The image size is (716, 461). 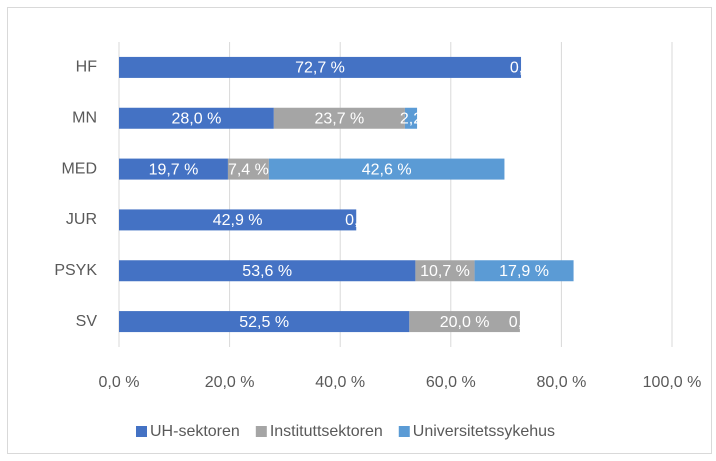 I want to click on y-tick-label: HF, so click(x=87, y=67).